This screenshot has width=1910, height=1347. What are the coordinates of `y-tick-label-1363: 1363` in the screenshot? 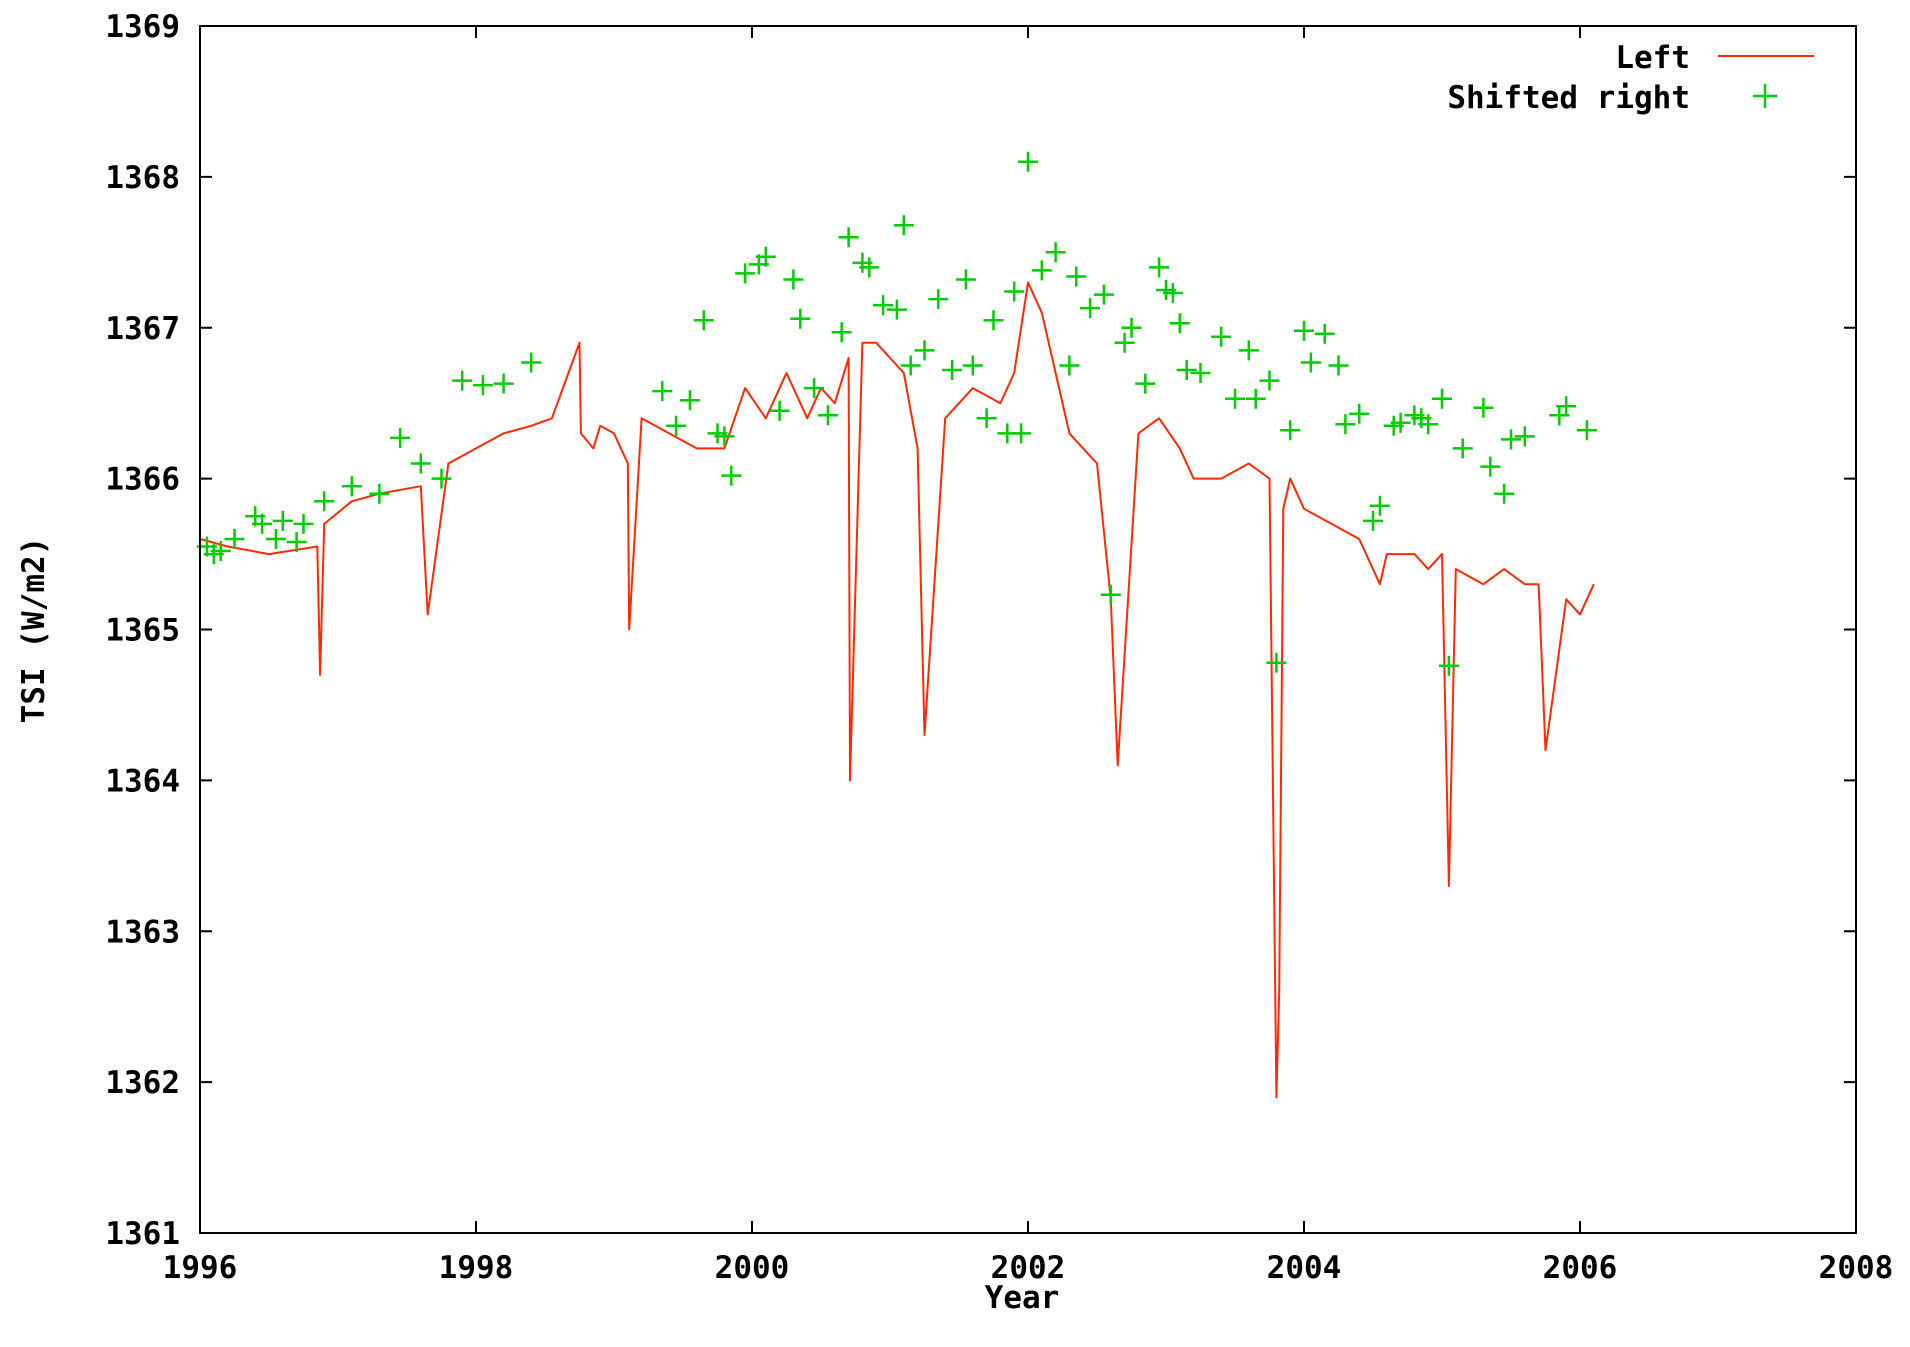 It's located at (142, 932).